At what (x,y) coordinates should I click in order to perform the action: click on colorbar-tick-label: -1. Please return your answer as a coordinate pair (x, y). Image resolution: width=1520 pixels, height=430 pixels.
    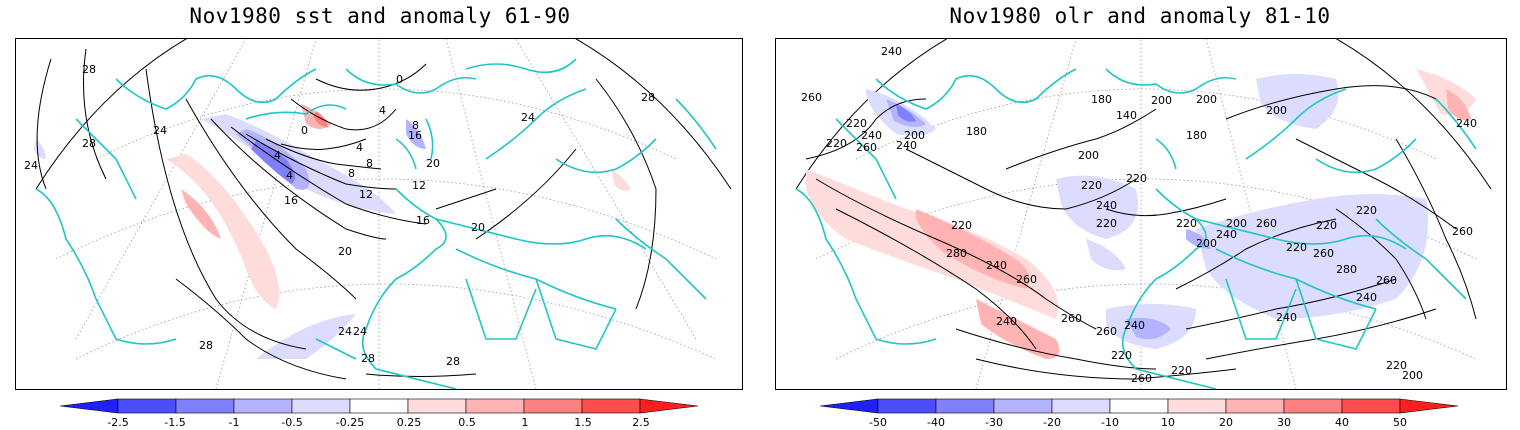
    Looking at the image, I should click on (234, 422).